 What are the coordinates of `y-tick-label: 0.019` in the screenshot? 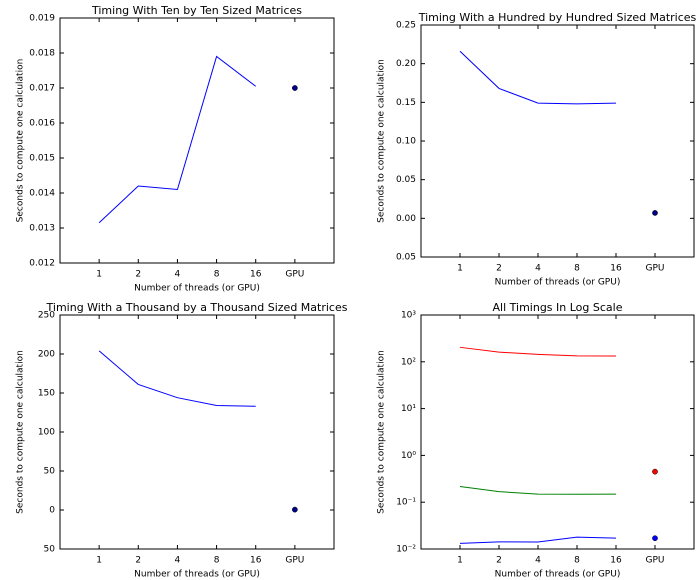 It's located at (42, 19).